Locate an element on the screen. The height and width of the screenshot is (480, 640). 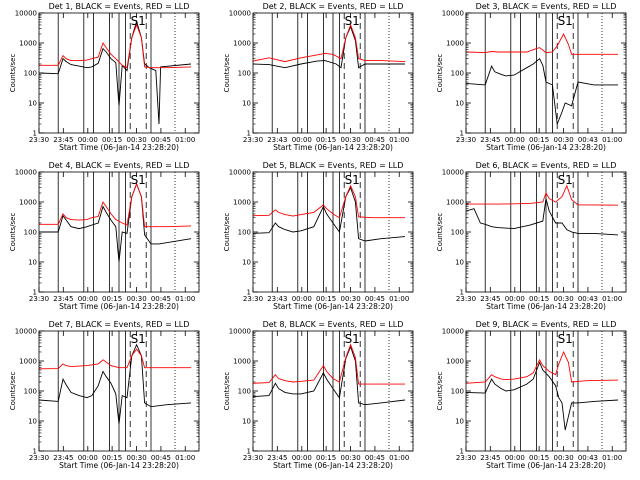
chart-title: Det 6, BLACK = Events, RED = LLD is located at coordinates (546, 165).